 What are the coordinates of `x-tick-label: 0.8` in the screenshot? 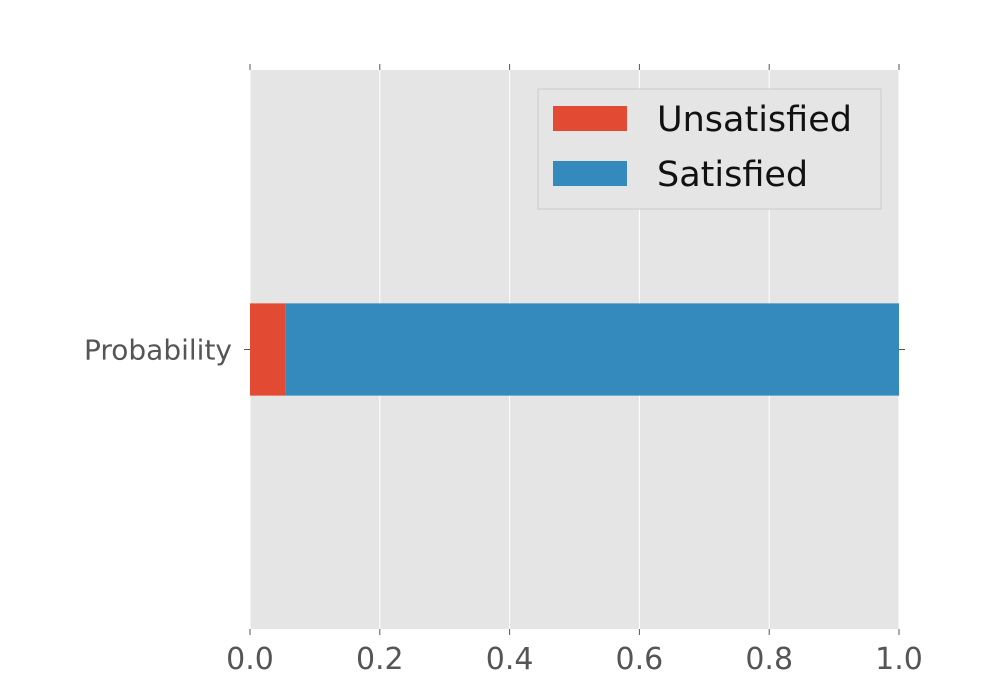 It's located at (769, 659).